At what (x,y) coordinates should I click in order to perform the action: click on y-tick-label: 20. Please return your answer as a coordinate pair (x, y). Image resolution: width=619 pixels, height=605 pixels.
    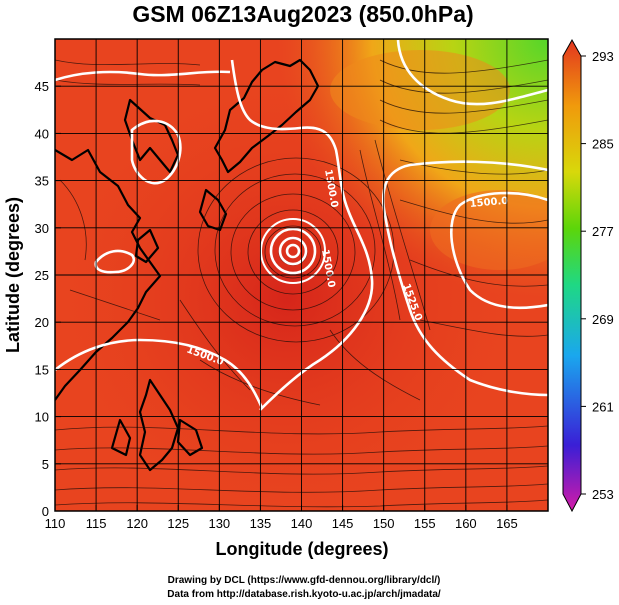
    Looking at the image, I should click on (42, 322).